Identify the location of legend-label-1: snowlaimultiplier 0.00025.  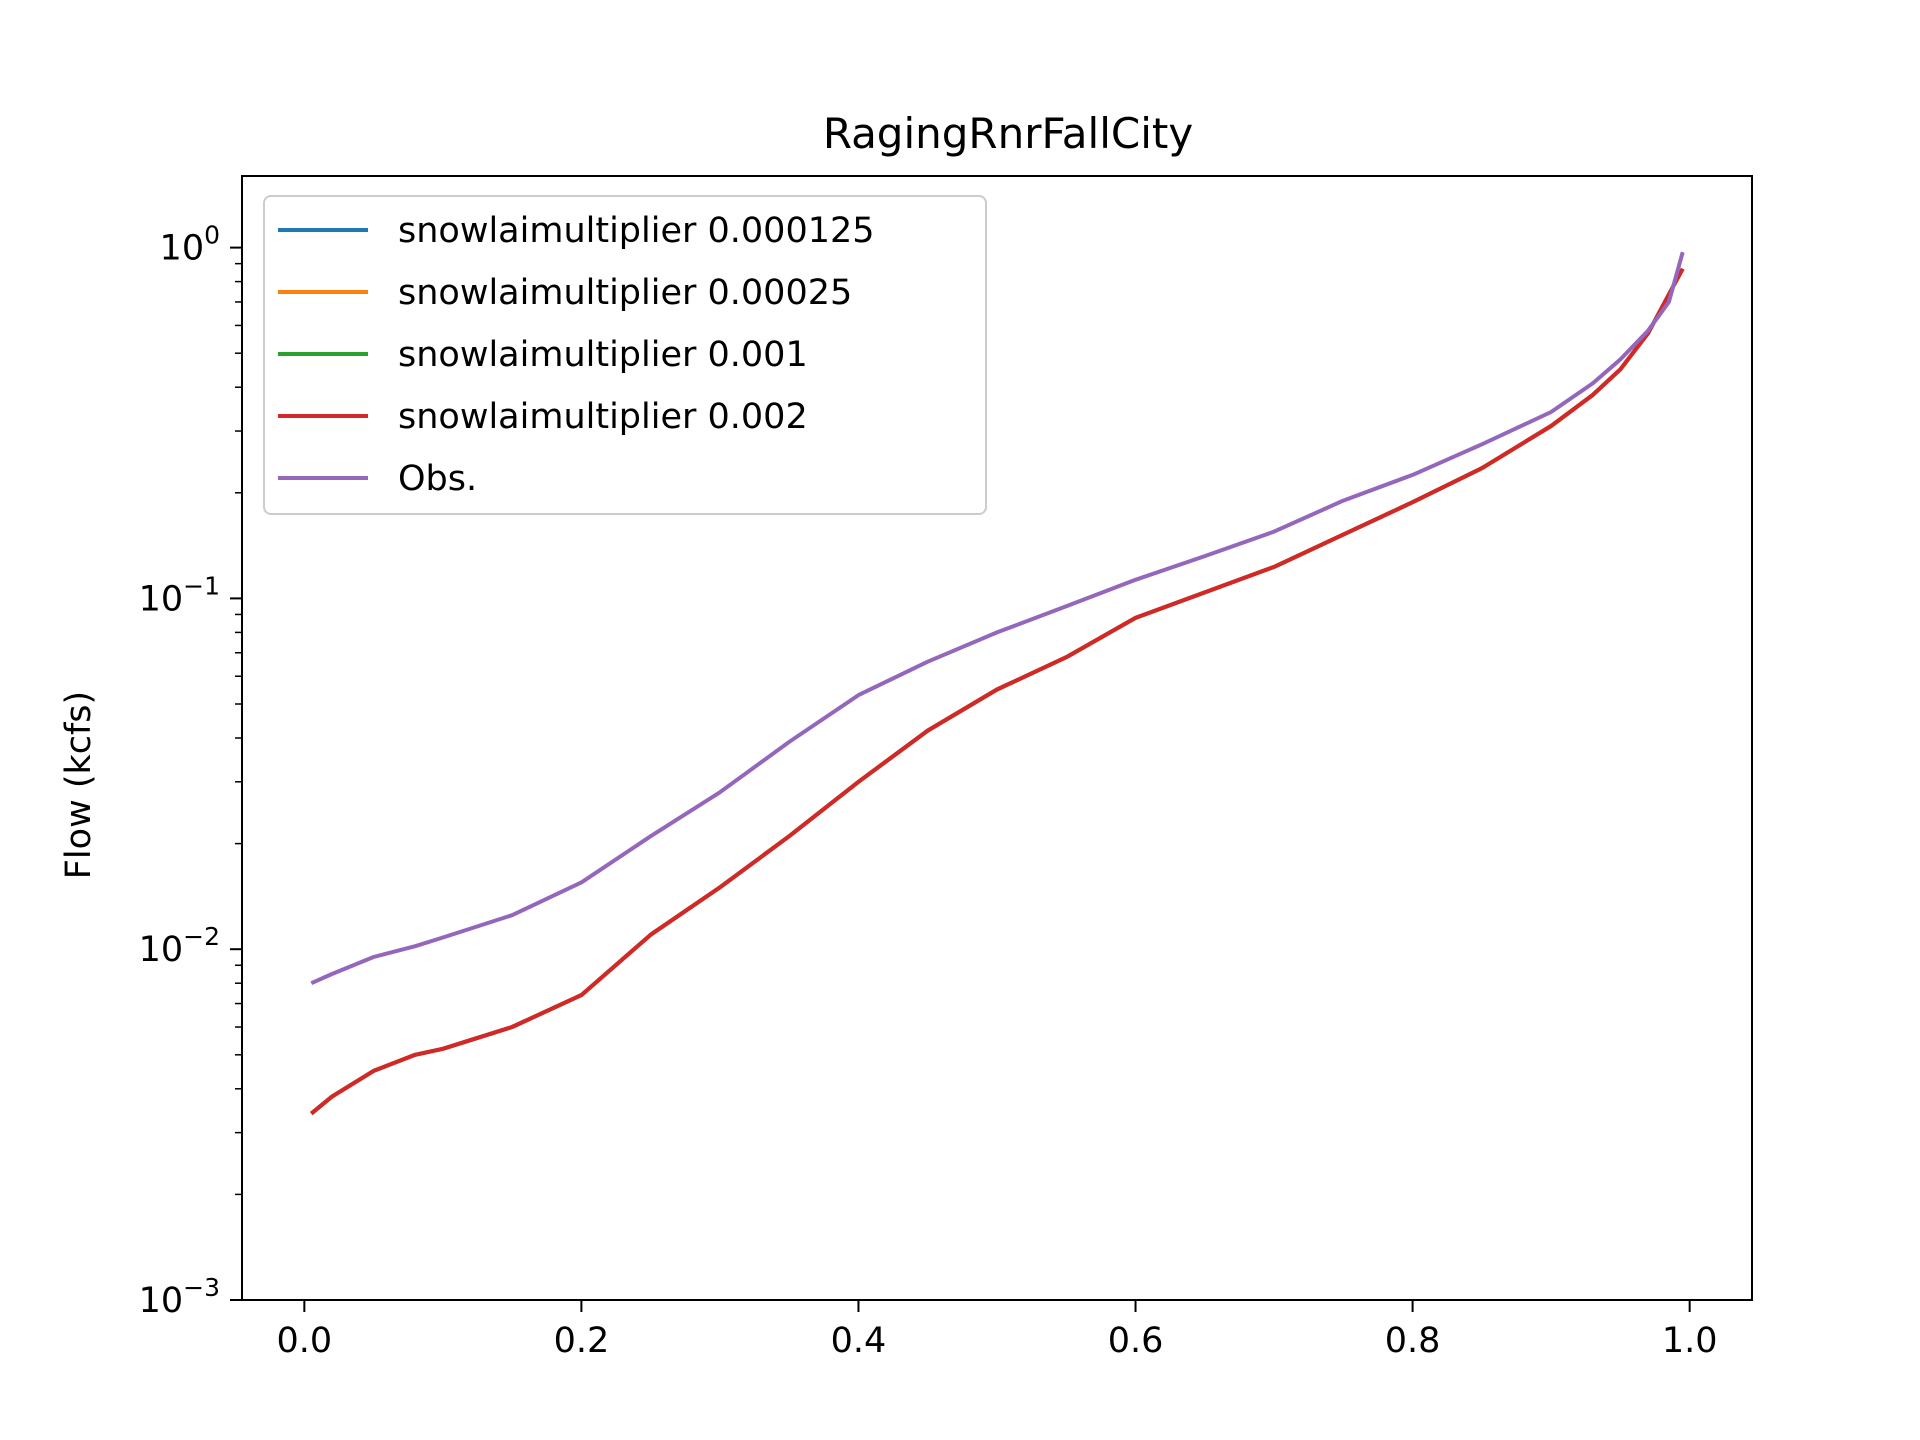
(625, 293).